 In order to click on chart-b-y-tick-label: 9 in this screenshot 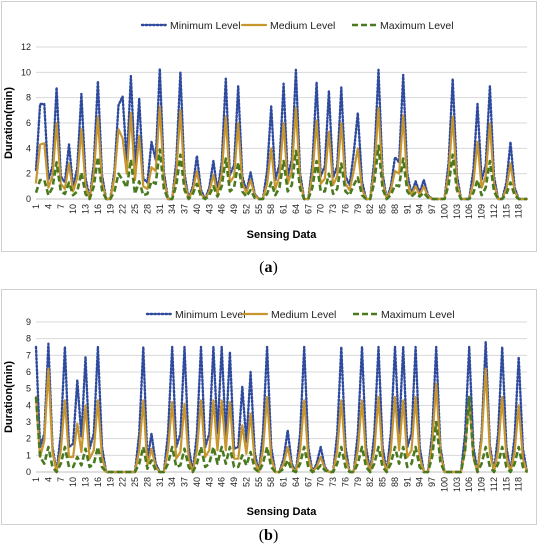, I will do `click(28, 322)`.